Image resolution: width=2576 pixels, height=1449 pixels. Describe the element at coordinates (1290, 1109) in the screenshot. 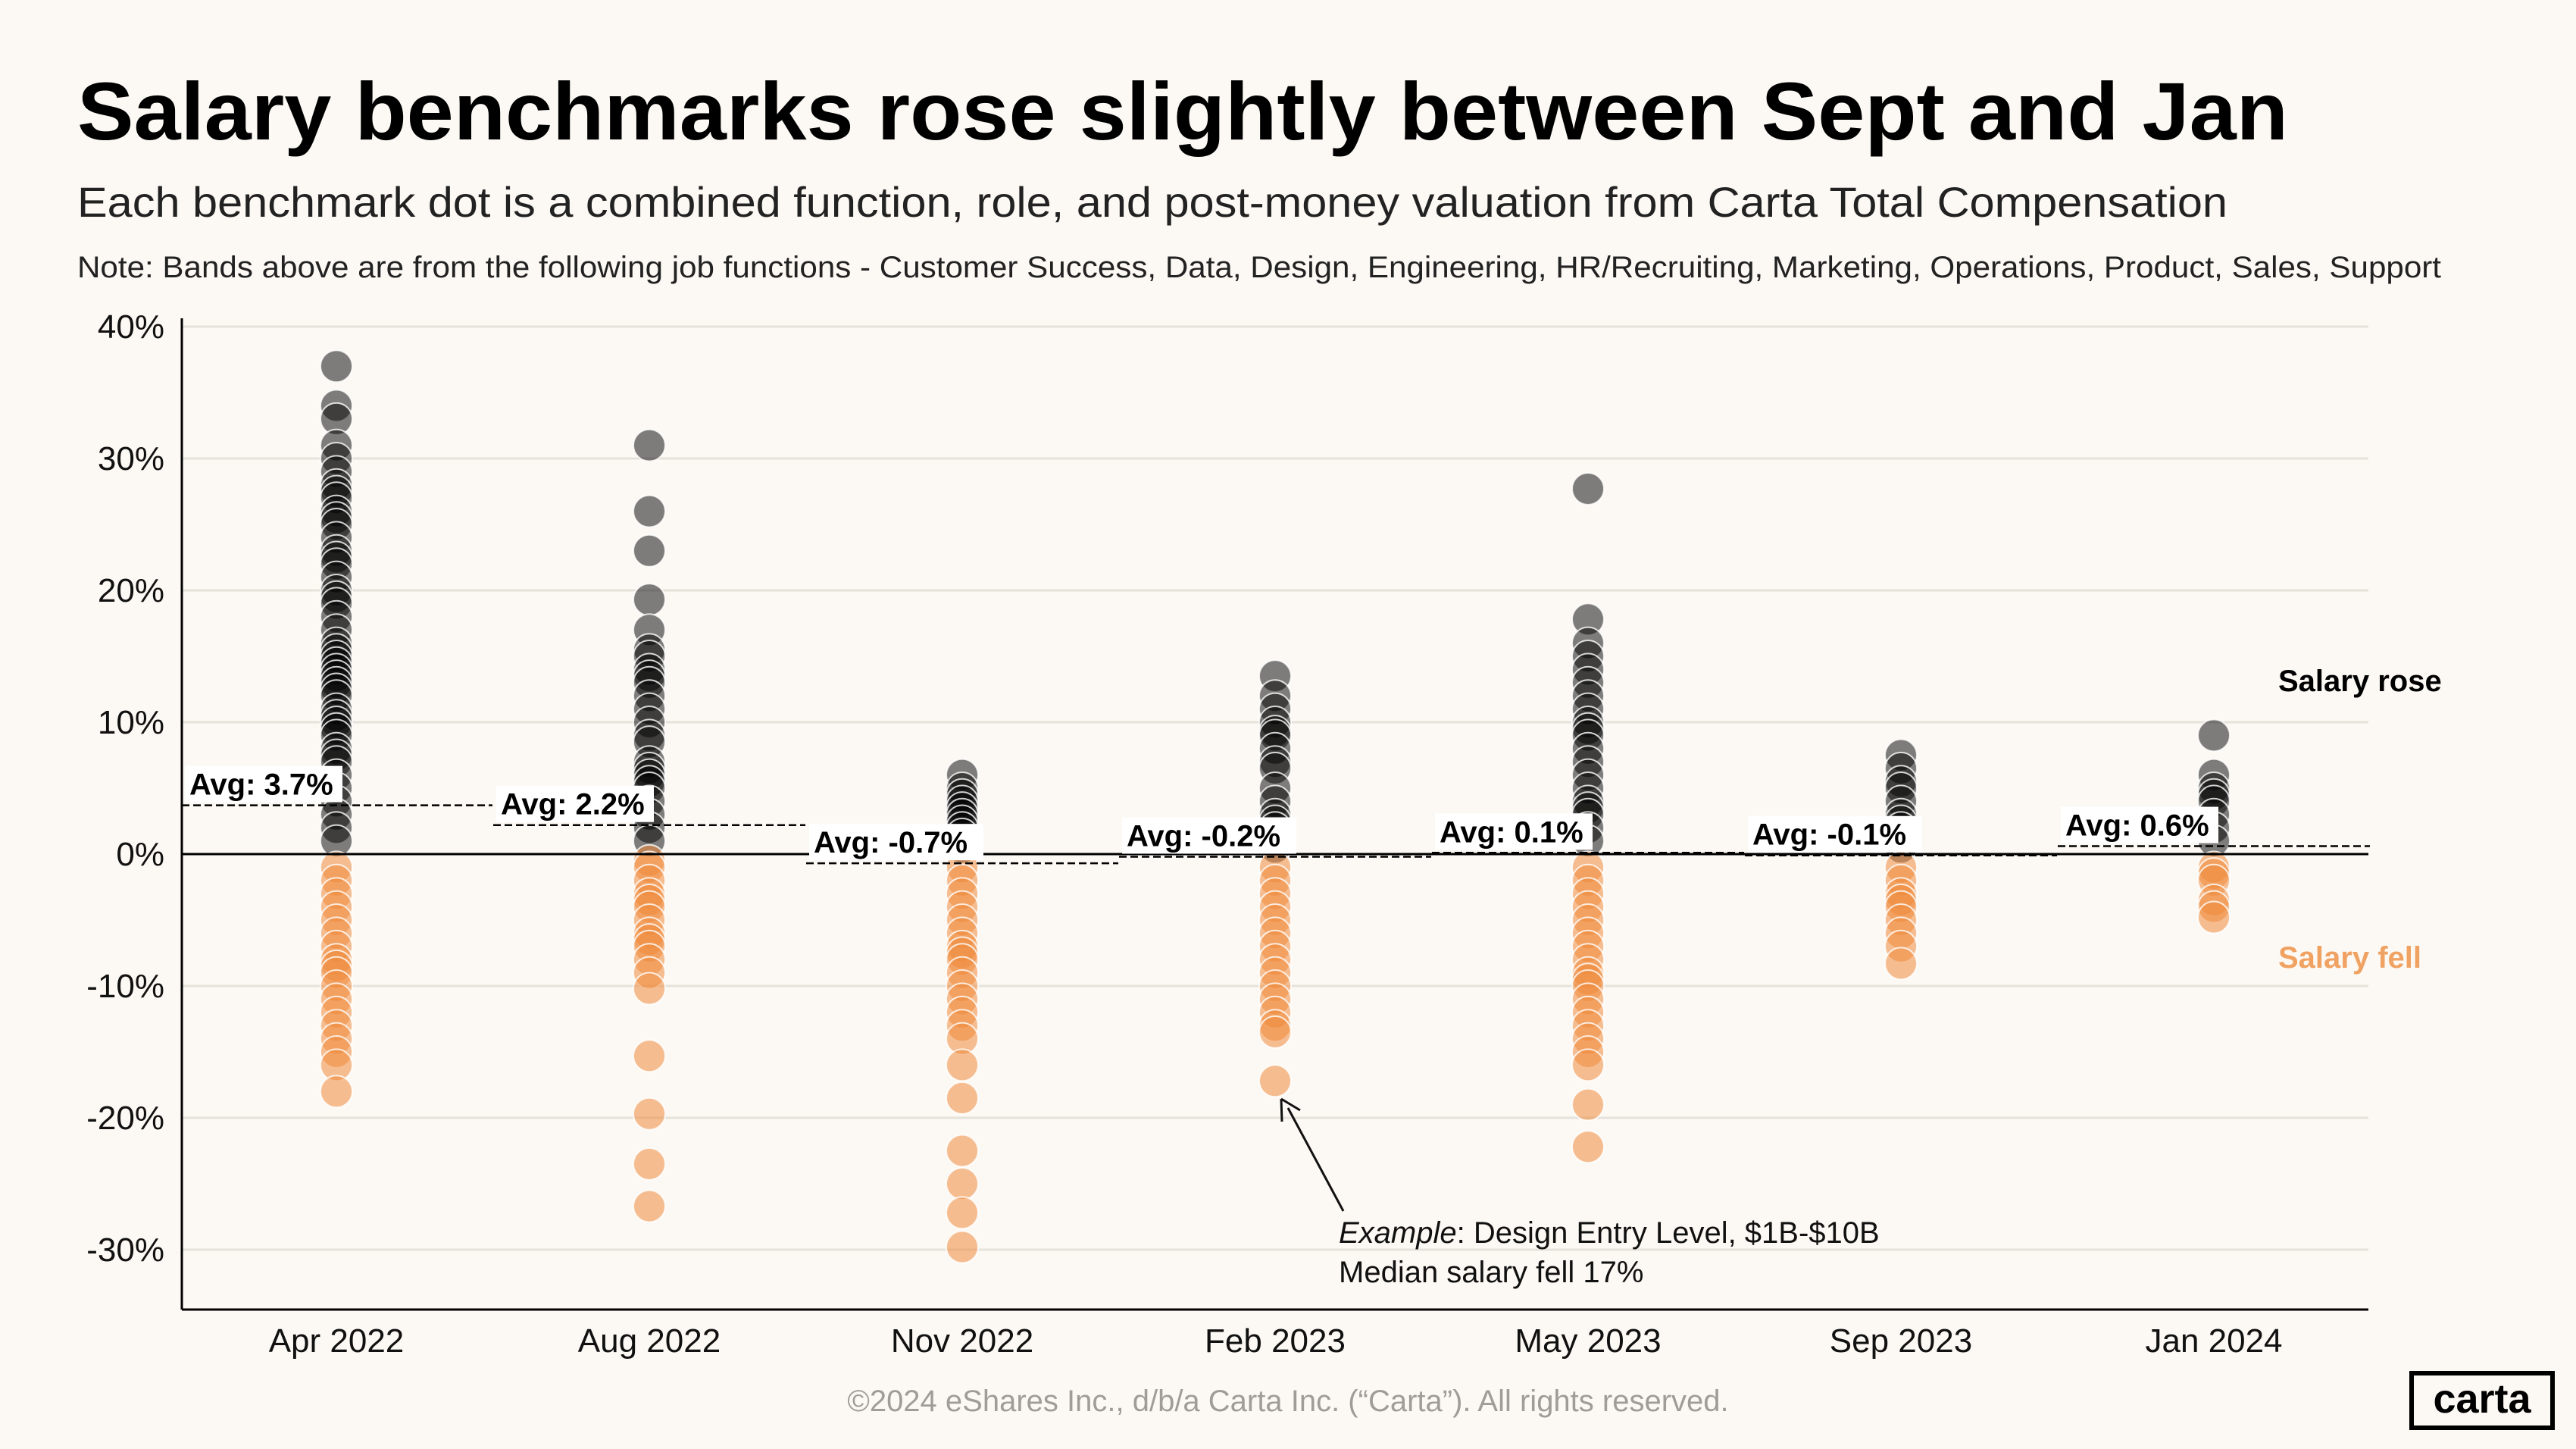

I see `arrow-head-icon` at that location.